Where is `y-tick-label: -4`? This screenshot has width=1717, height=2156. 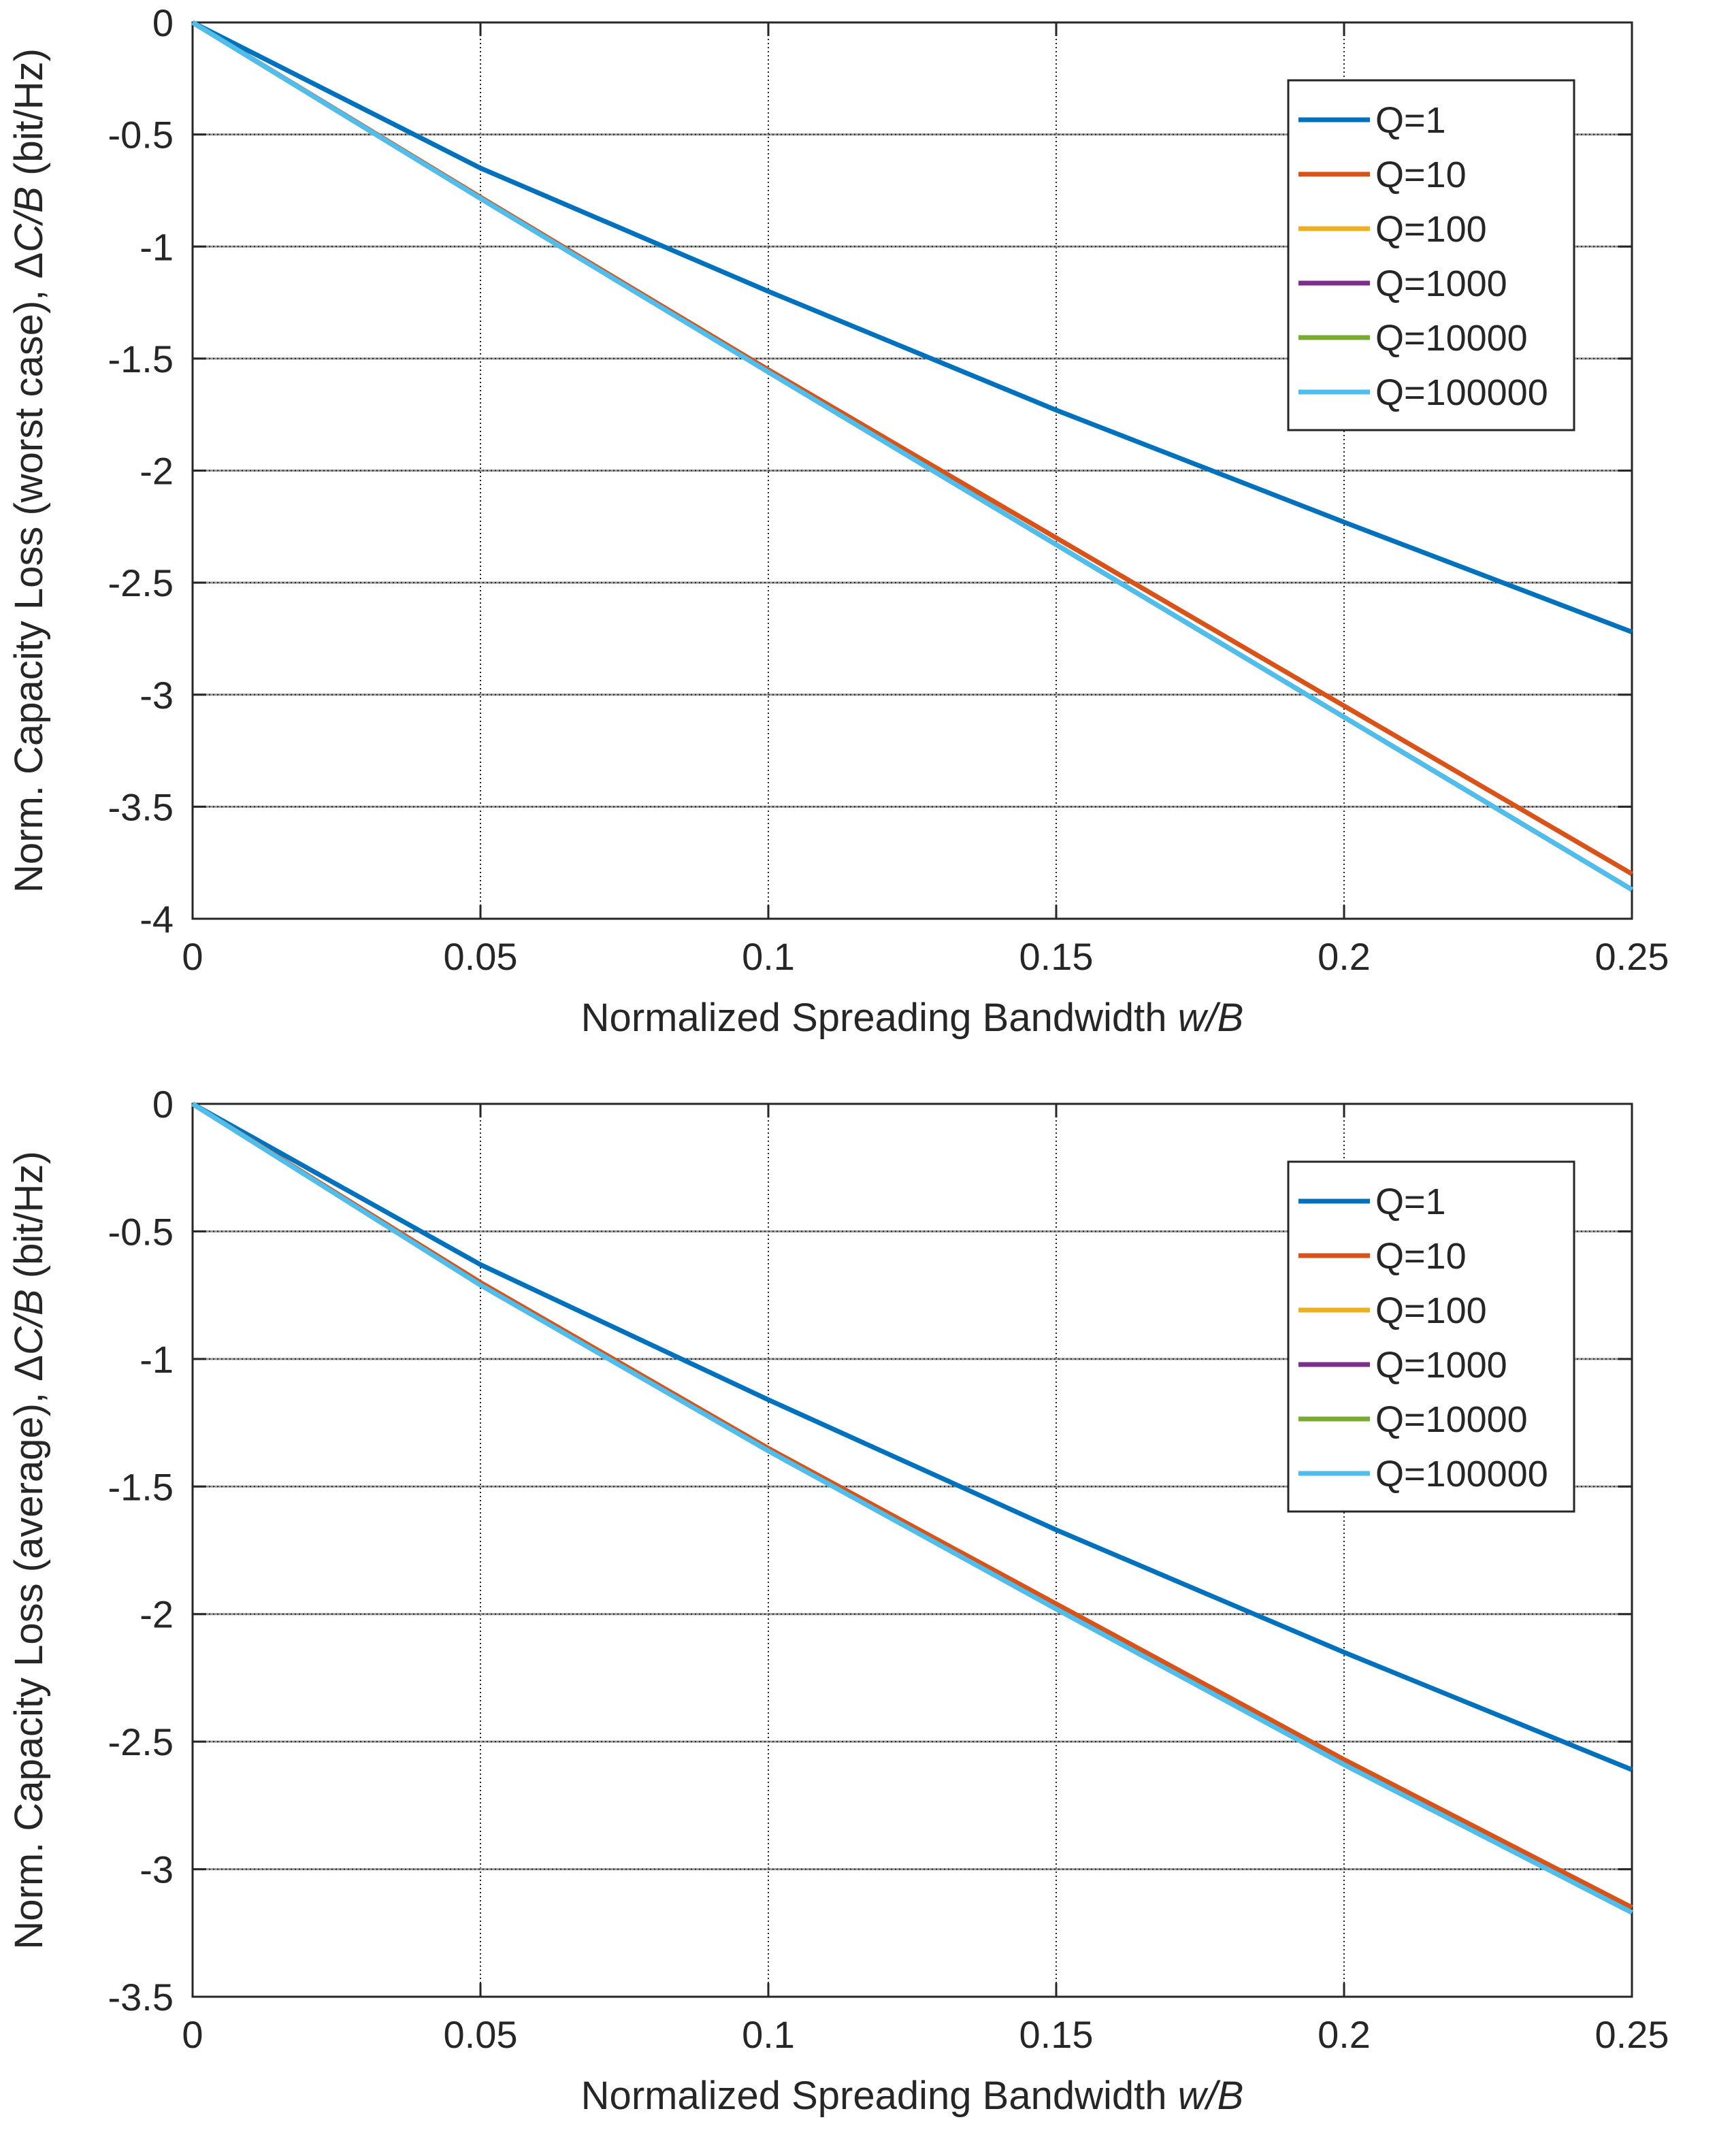
y-tick-label: -4 is located at coordinates (157, 919).